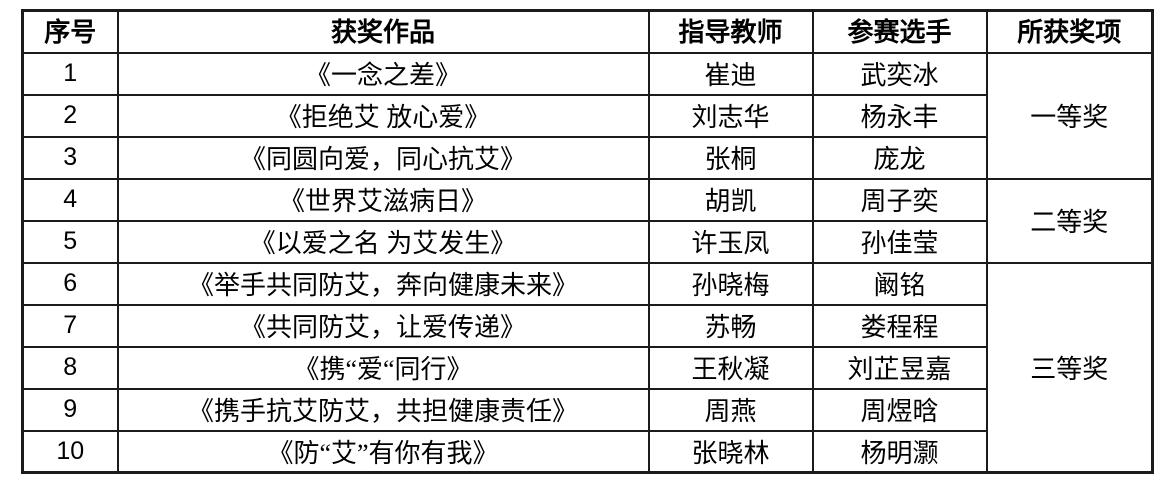 The width and height of the screenshot is (1169, 498). What do you see at coordinates (730, 241) in the screenshot?
I see `cell-teacher: 许玉凤` at bounding box center [730, 241].